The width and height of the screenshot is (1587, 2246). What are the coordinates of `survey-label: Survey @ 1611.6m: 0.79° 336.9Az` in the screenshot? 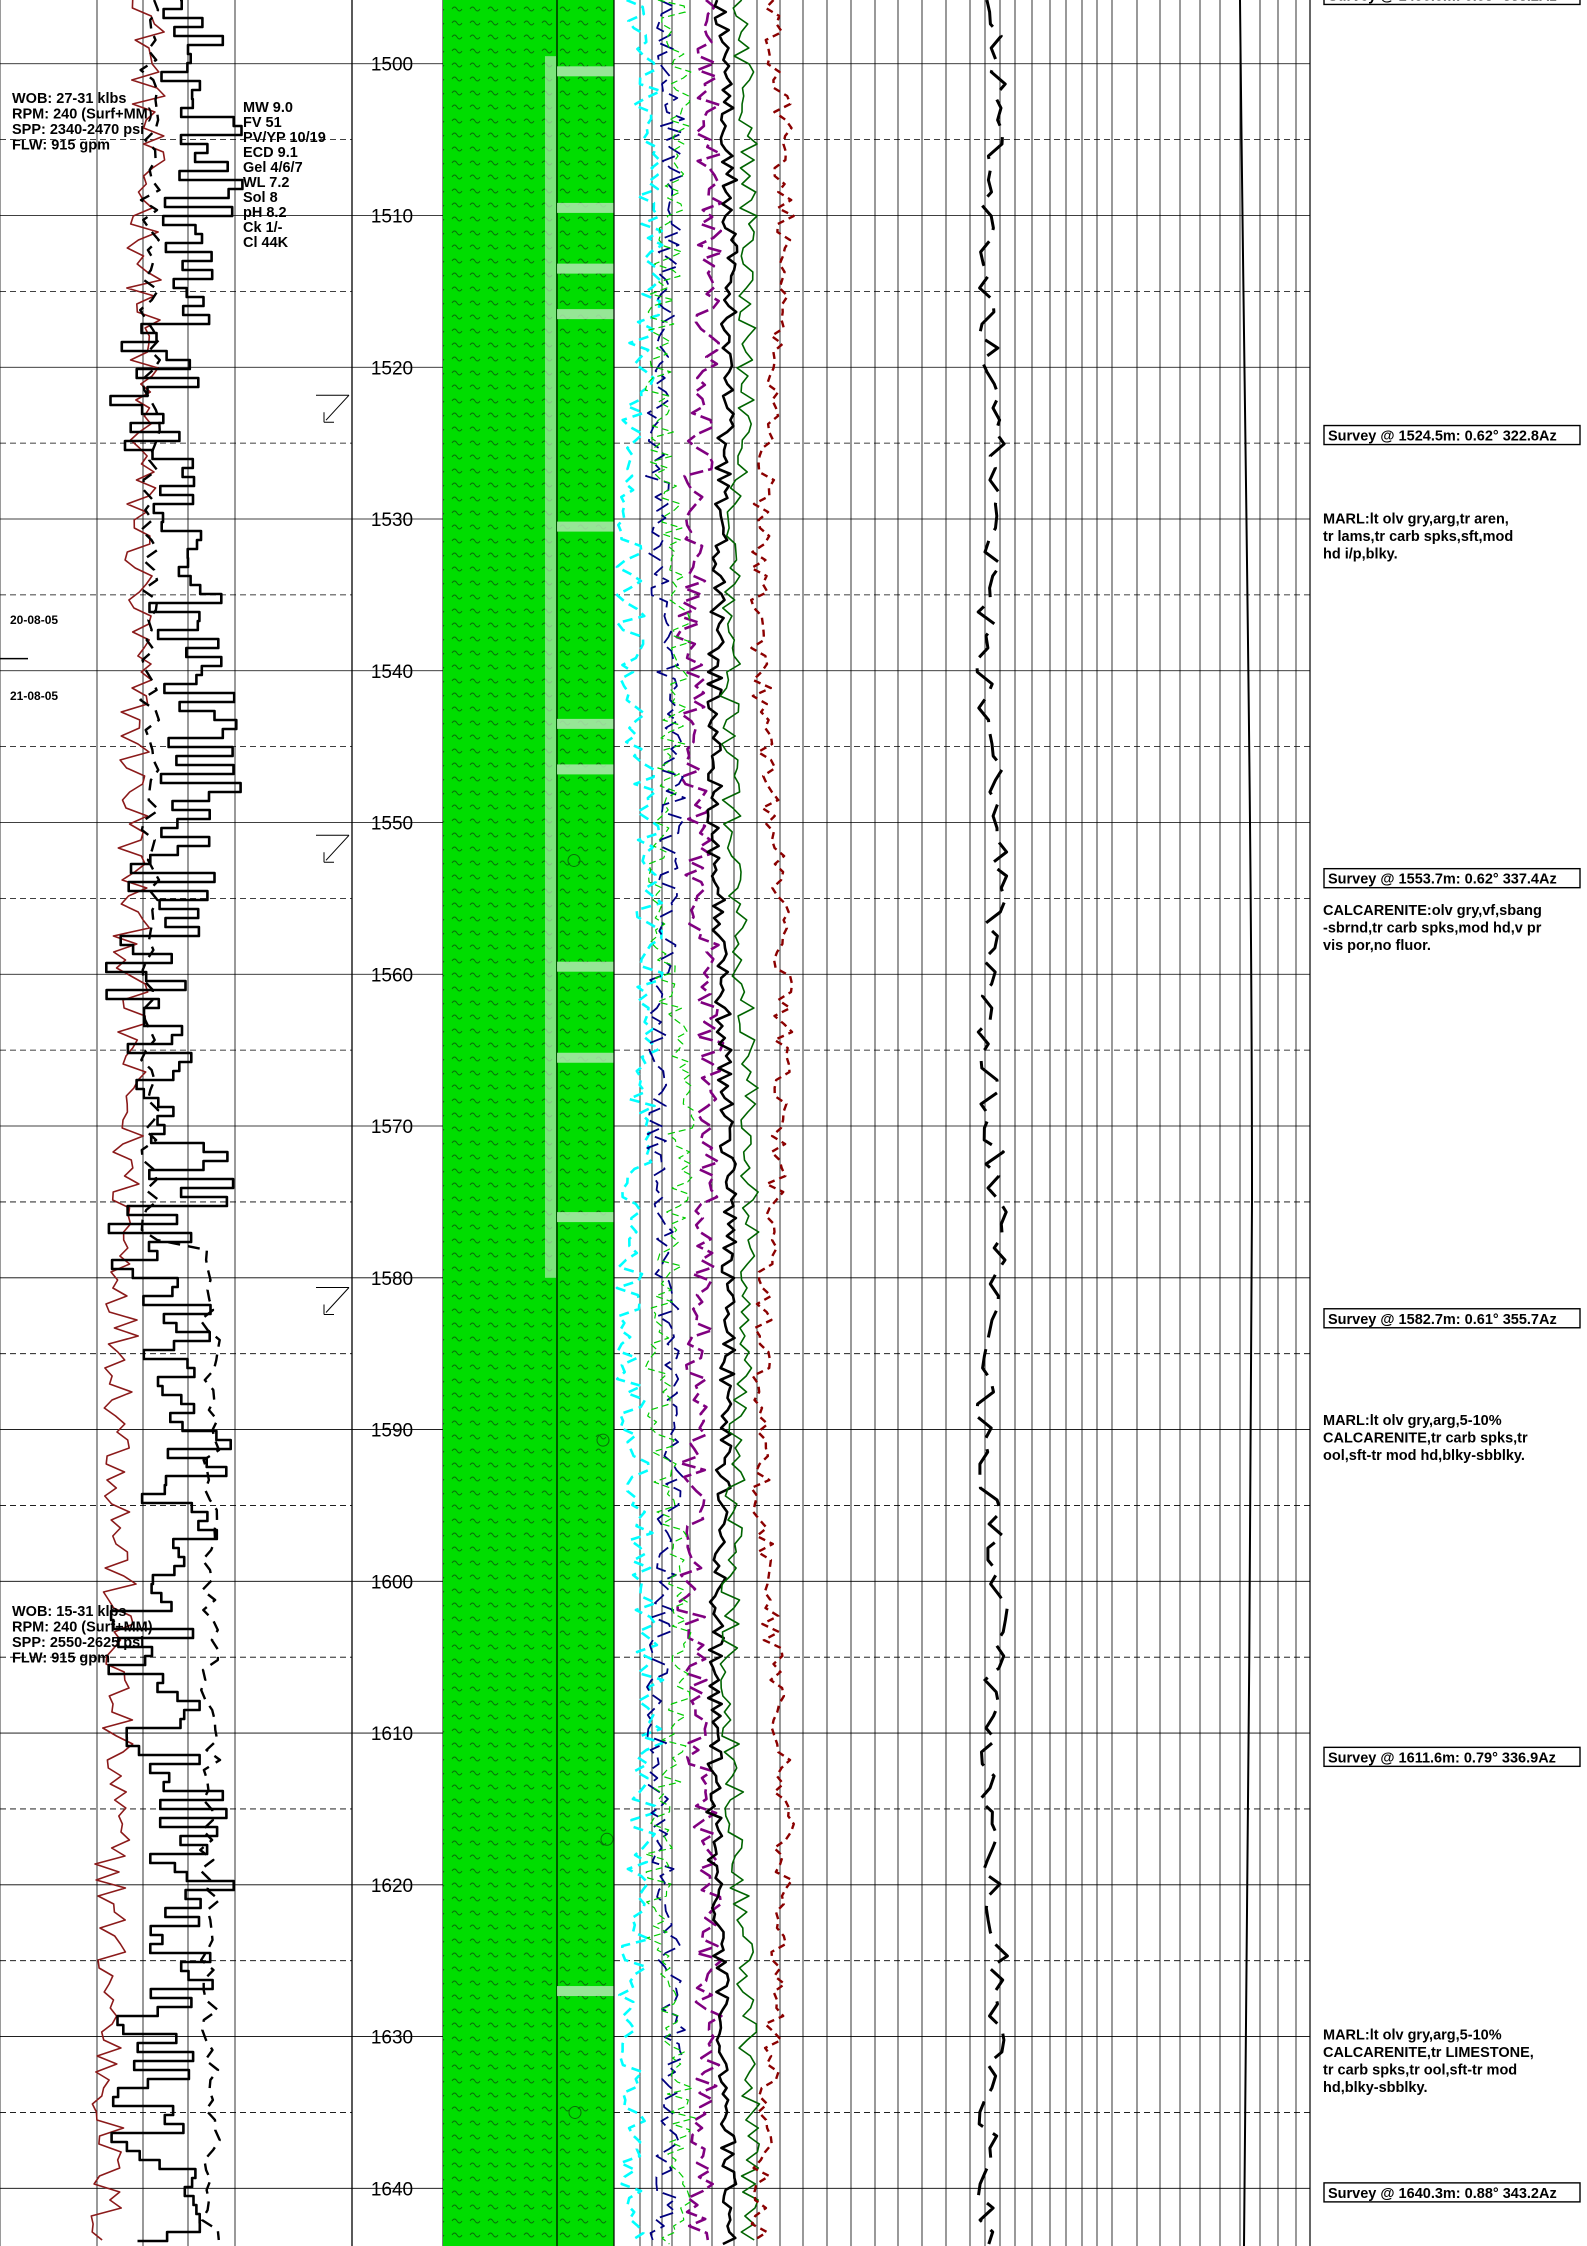 It's located at (1442, 1758).